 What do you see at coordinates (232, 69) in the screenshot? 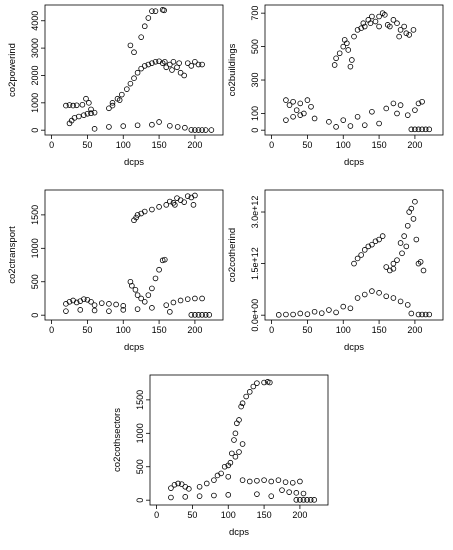
I see `y-axis-title: co2buildings` at bounding box center [232, 69].